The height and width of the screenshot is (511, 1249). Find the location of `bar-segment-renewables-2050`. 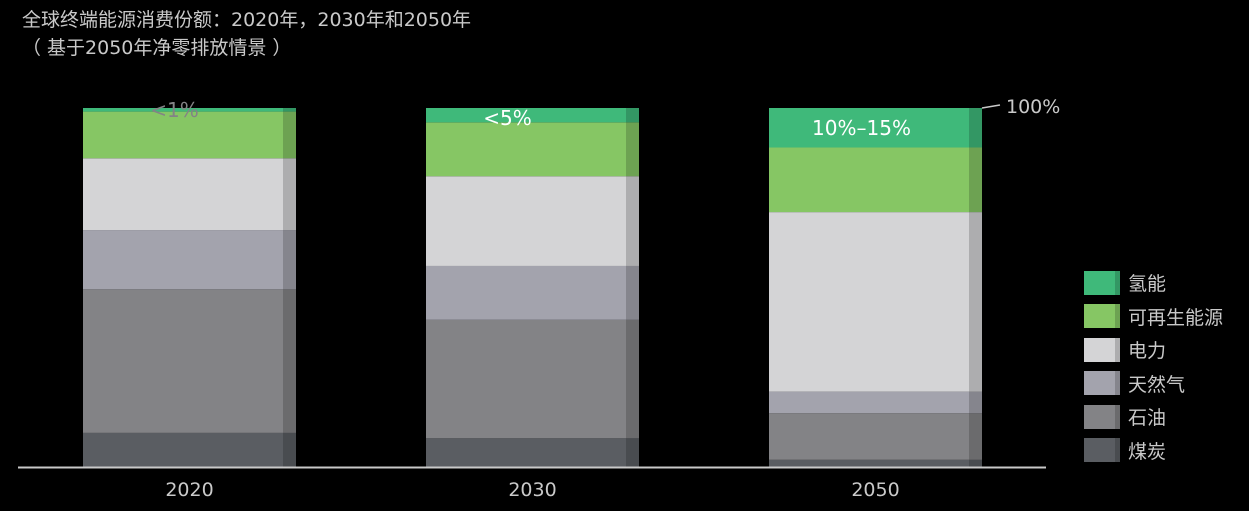

bar-segment-renewables-2050 is located at coordinates (875, 180).